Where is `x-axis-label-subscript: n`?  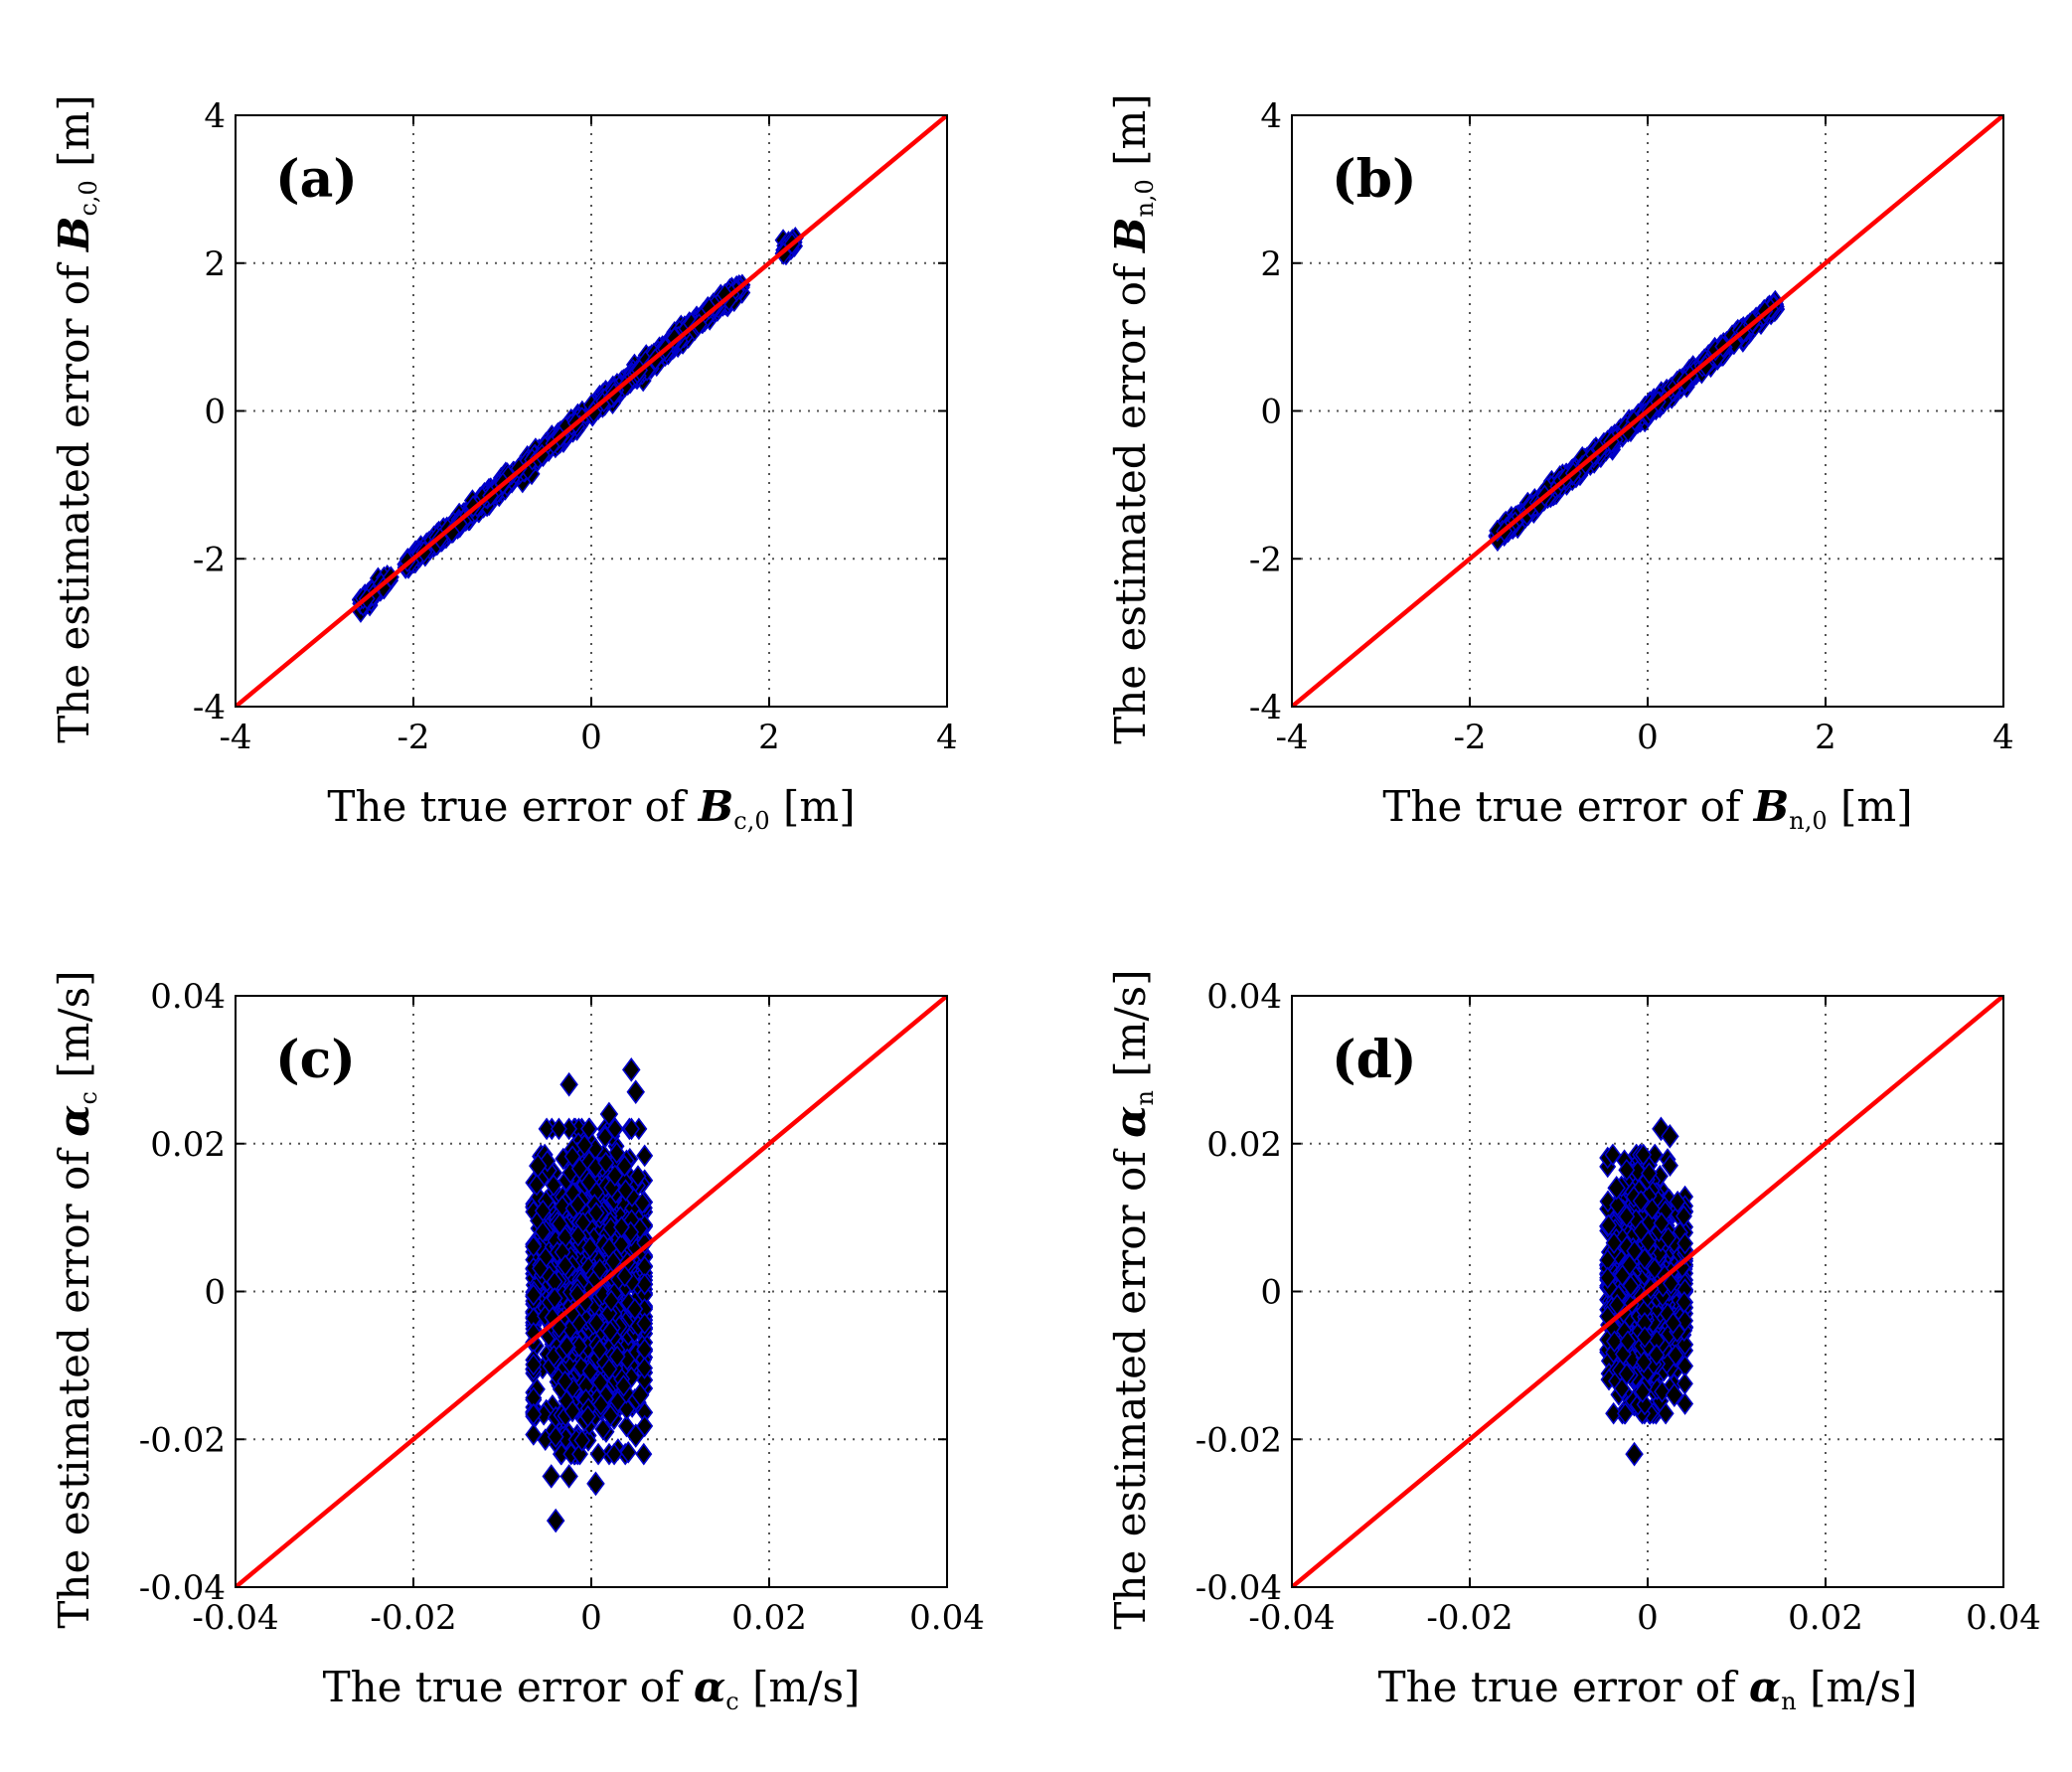
x-axis-label-subscript: n is located at coordinates (1788, 1701).